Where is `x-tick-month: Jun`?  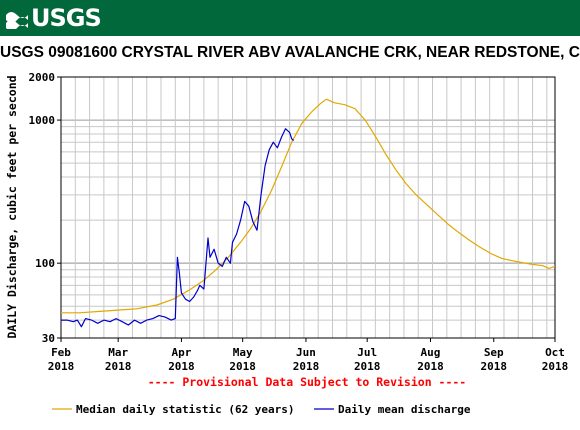
x-tick-month: Jun is located at coordinates (306, 352).